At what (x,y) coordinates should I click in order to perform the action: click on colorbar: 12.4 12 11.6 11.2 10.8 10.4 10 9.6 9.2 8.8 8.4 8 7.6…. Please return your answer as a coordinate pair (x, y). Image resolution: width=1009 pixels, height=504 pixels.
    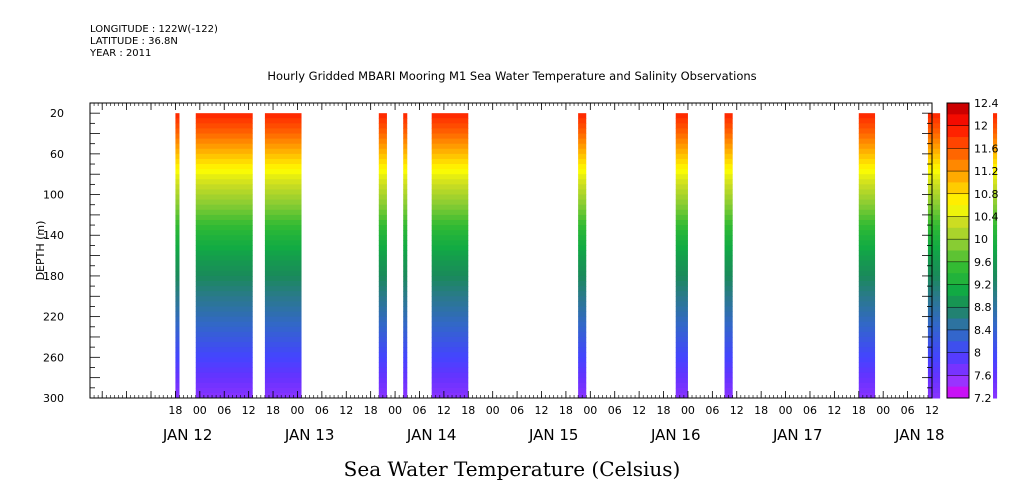
    Looking at the image, I should click on (972, 251).